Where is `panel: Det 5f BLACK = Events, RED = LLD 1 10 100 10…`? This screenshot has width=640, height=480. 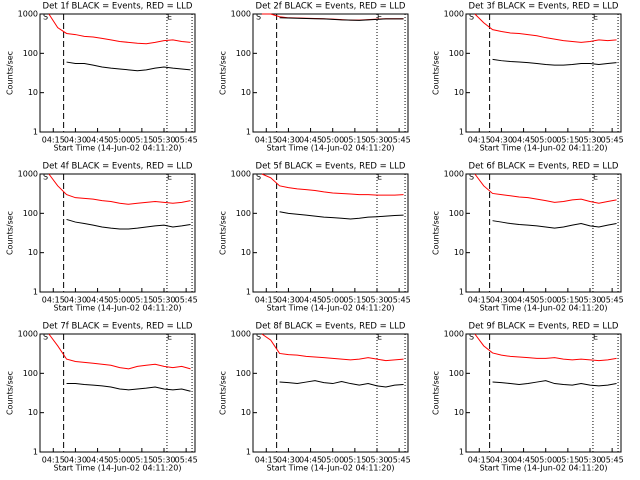
panel: Det 5f BLACK = Events, RED = LLD 1 10 100 10… is located at coordinates (315, 237).